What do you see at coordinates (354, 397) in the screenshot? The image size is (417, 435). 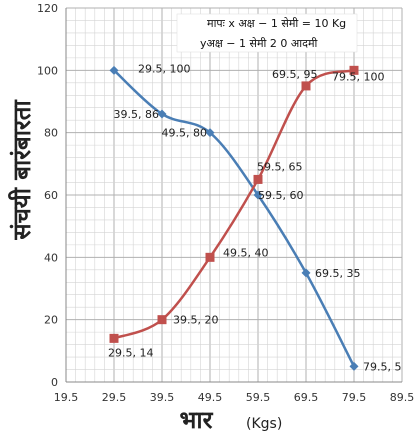 I see `x-tick-label: 79.5` at bounding box center [354, 397].